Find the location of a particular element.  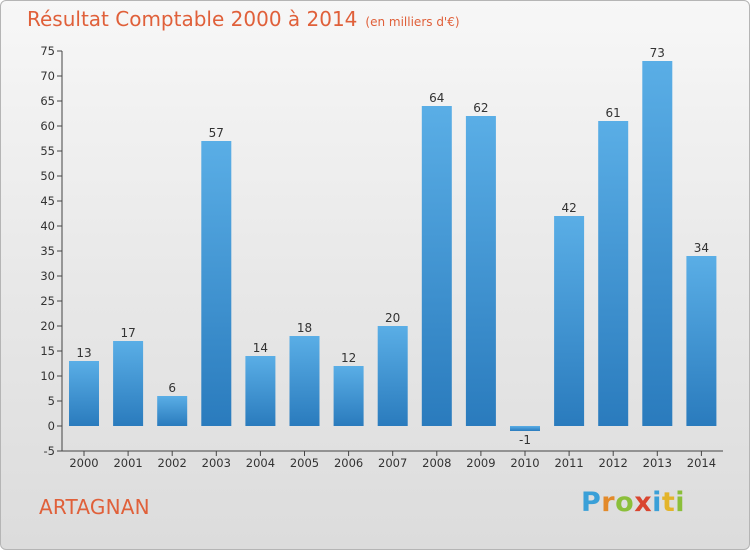

x-tick-label: 2012 is located at coordinates (613, 463).